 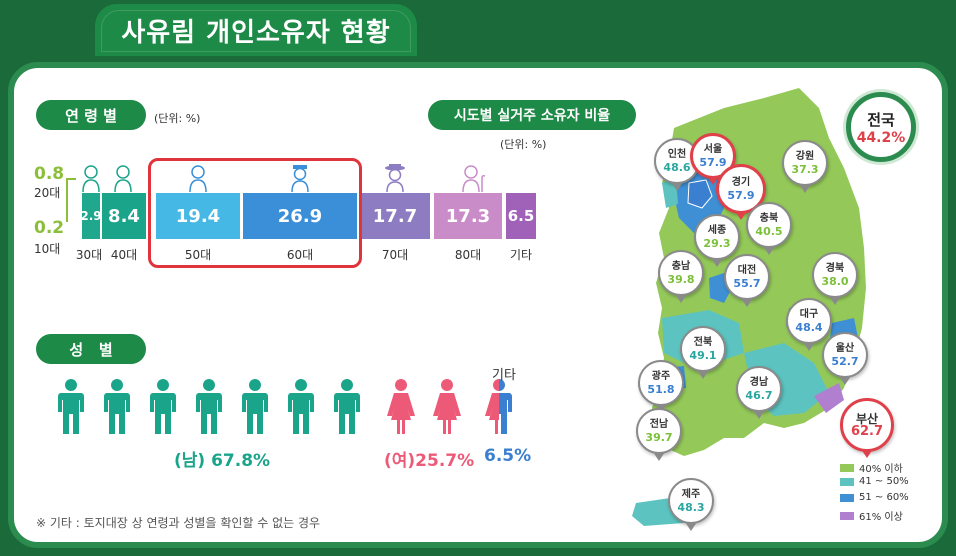 I want to click on age-bar-50: 19.4, so click(x=198, y=216).